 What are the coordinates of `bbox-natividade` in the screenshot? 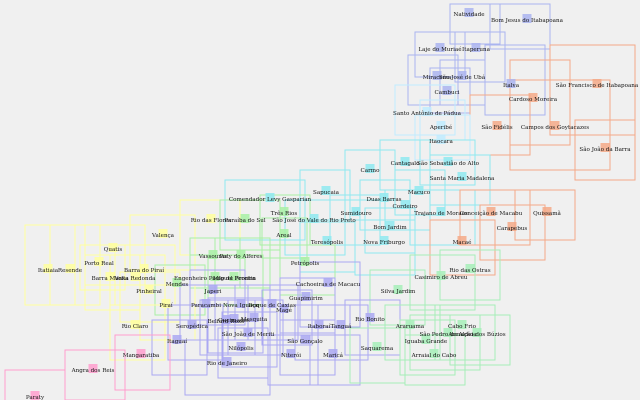 It's located at (475, 24).